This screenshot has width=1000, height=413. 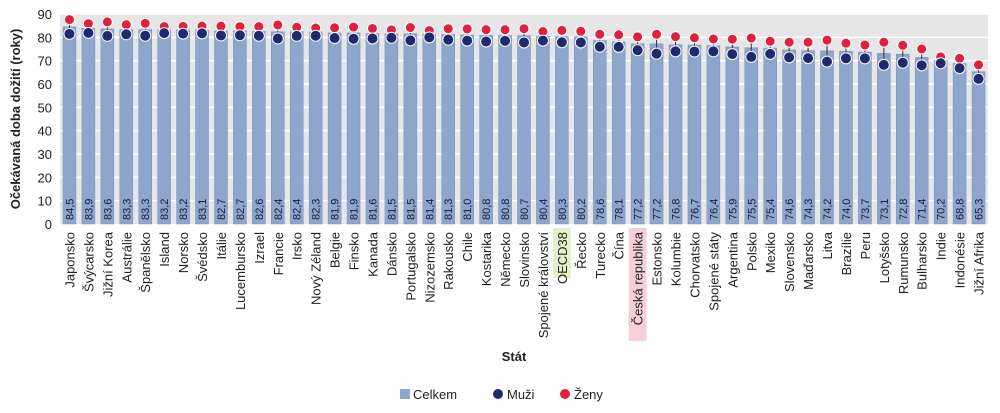 What do you see at coordinates (259, 248) in the screenshot?
I see `x-tick-label: Izrael` at bounding box center [259, 248].